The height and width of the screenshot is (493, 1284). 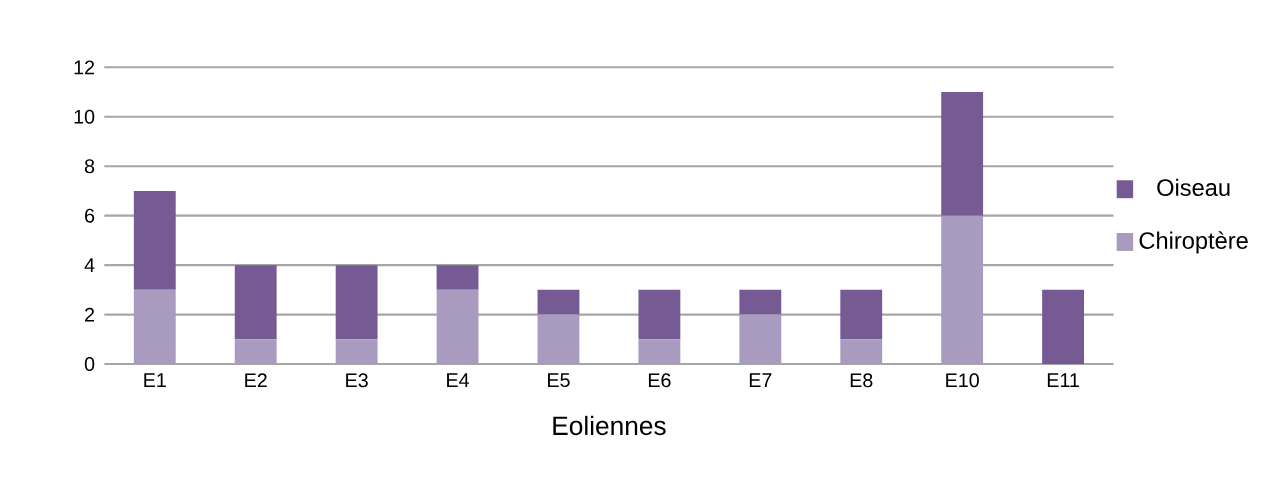 I want to click on x-axis-title: Eoliennes, so click(x=609, y=426).